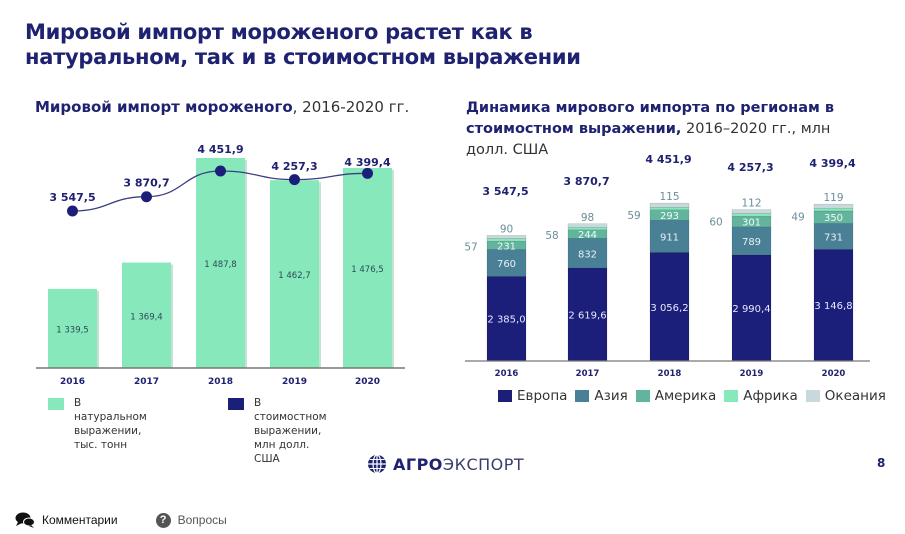  What do you see at coordinates (669, 197) in the screenshot?
I see `seg-label-oceania-2018: 115` at bounding box center [669, 197].